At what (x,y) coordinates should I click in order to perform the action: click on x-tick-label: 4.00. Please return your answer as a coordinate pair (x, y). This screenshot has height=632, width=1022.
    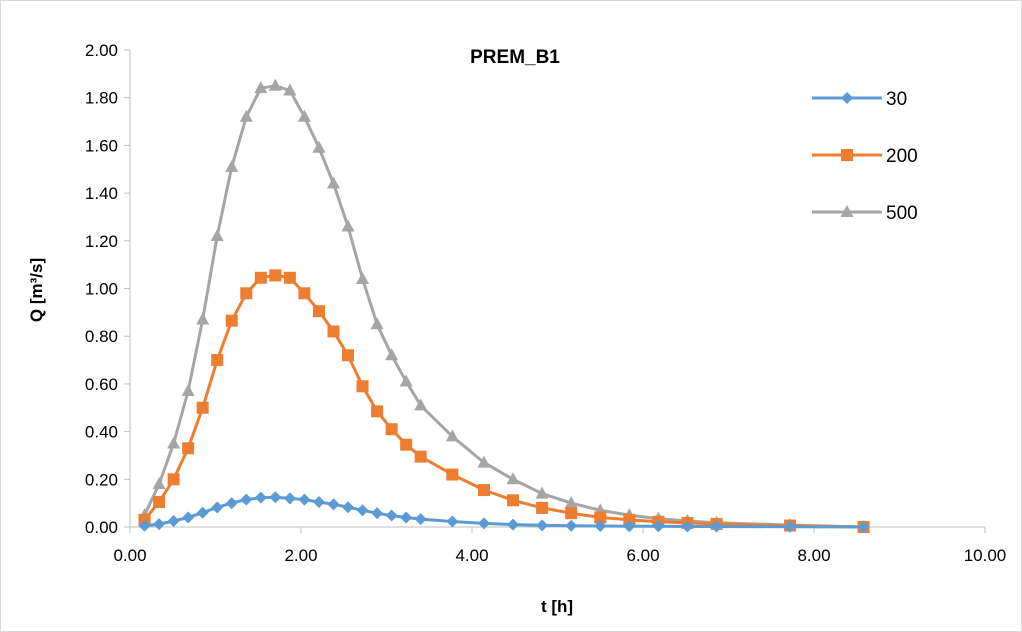
    Looking at the image, I should click on (471, 555).